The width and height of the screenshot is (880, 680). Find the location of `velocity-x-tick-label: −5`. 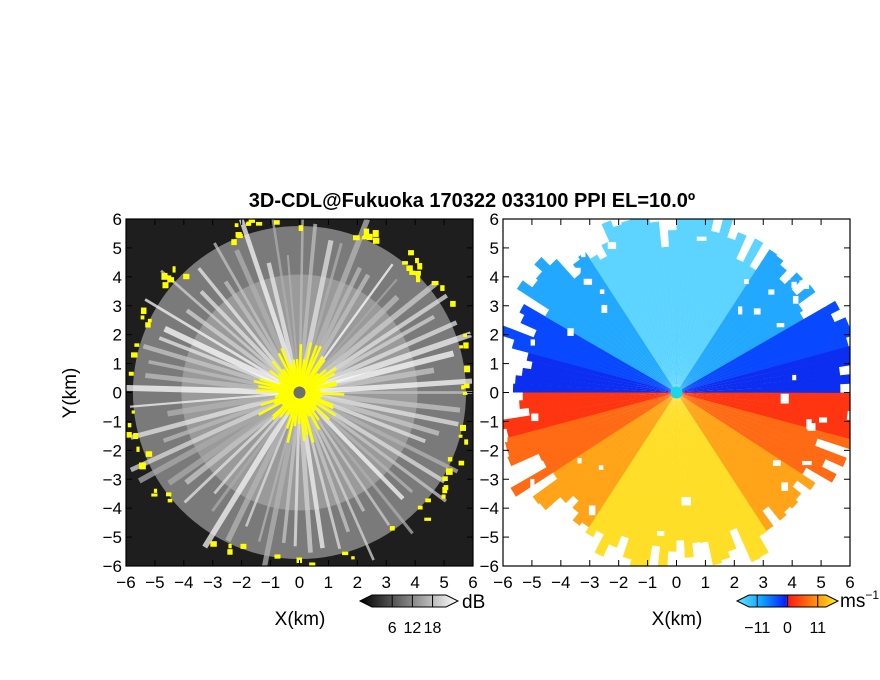

velocity-x-tick-label: −5 is located at coordinates (531, 582).